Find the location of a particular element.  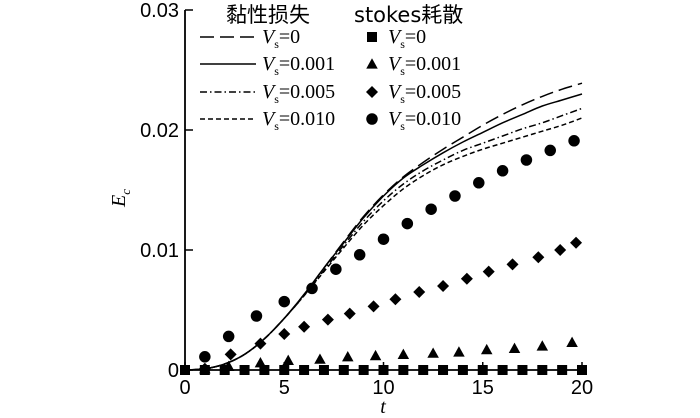

legend-label-viscous-v-s-0-001: Vs=0.001 is located at coordinates (298, 65).